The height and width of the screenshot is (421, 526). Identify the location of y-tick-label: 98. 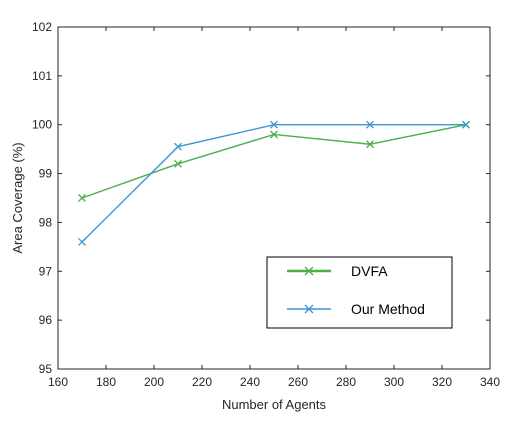
(46, 222).